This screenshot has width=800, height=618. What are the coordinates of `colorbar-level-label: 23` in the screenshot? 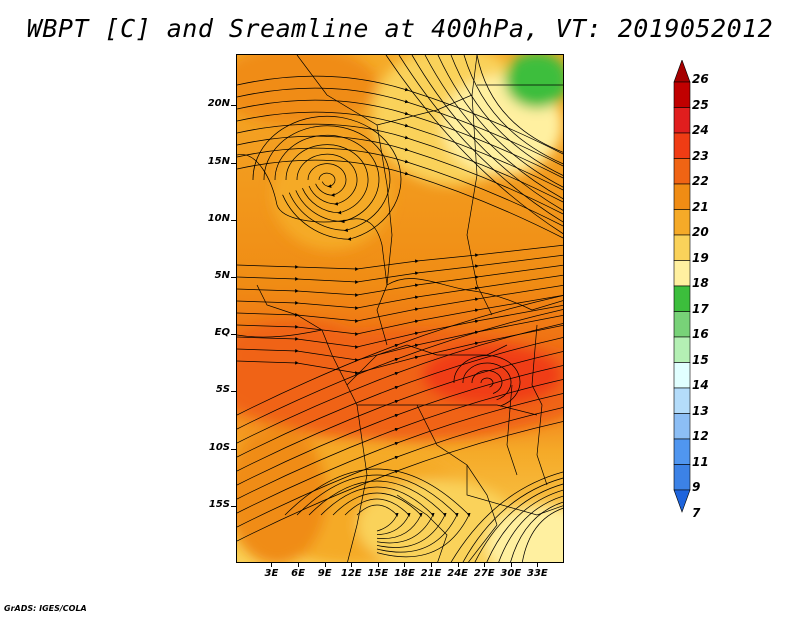 It's located at (700, 155).